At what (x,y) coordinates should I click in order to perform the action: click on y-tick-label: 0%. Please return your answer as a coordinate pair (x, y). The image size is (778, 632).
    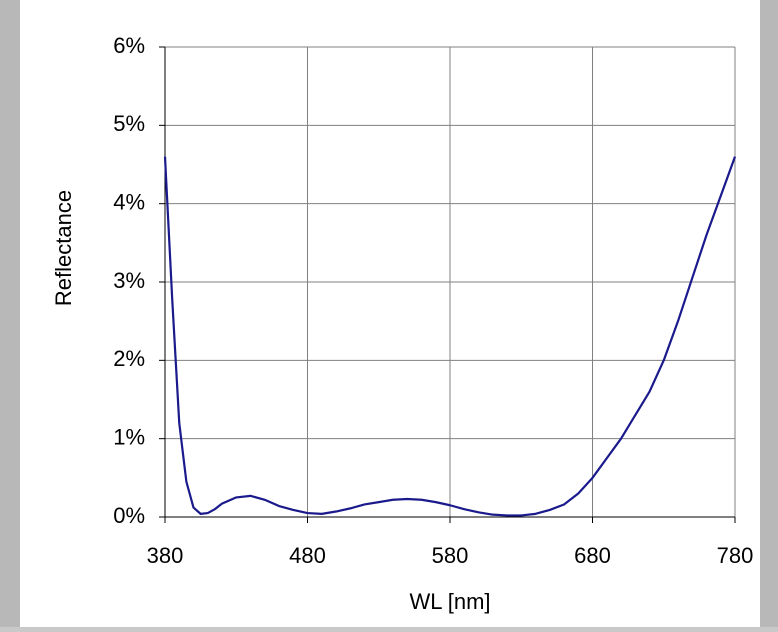
    Looking at the image, I should click on (129, 515).